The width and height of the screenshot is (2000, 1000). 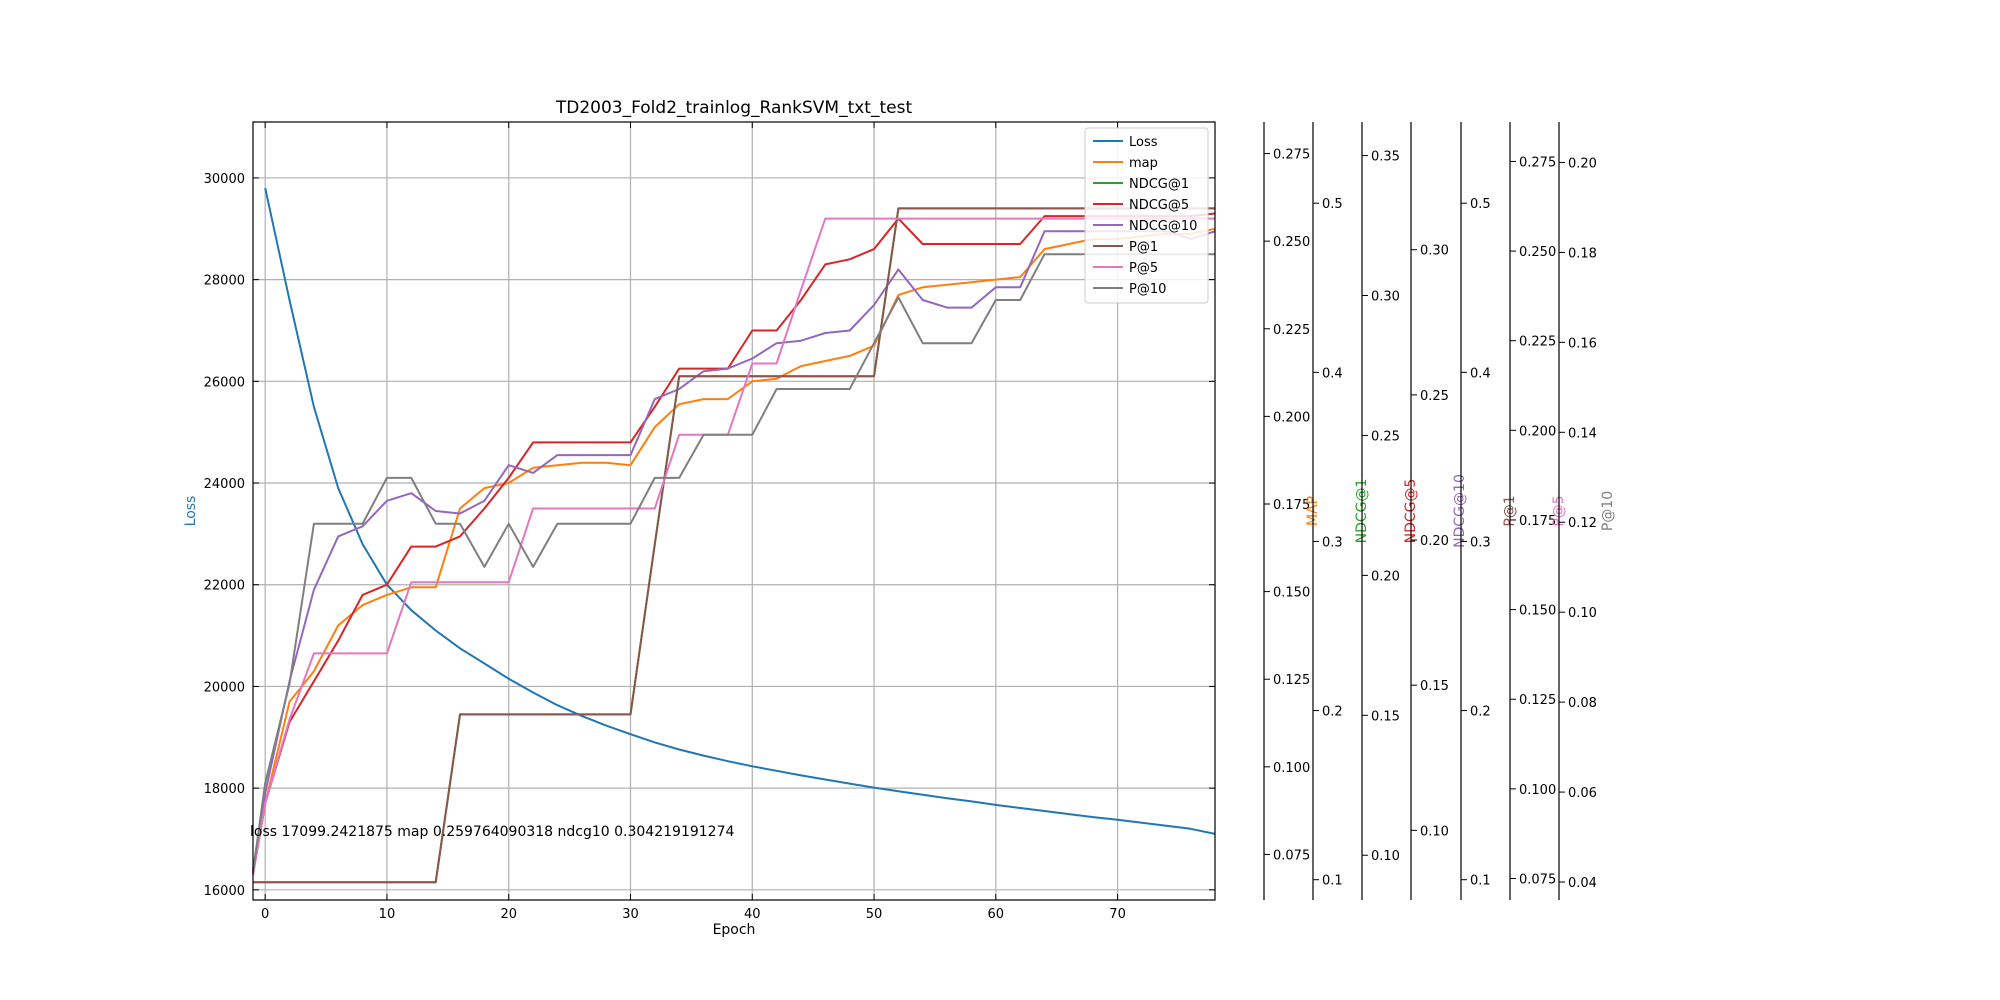 I want to click on legend-entry: NDCG@1, so click(x=1159, y=184).